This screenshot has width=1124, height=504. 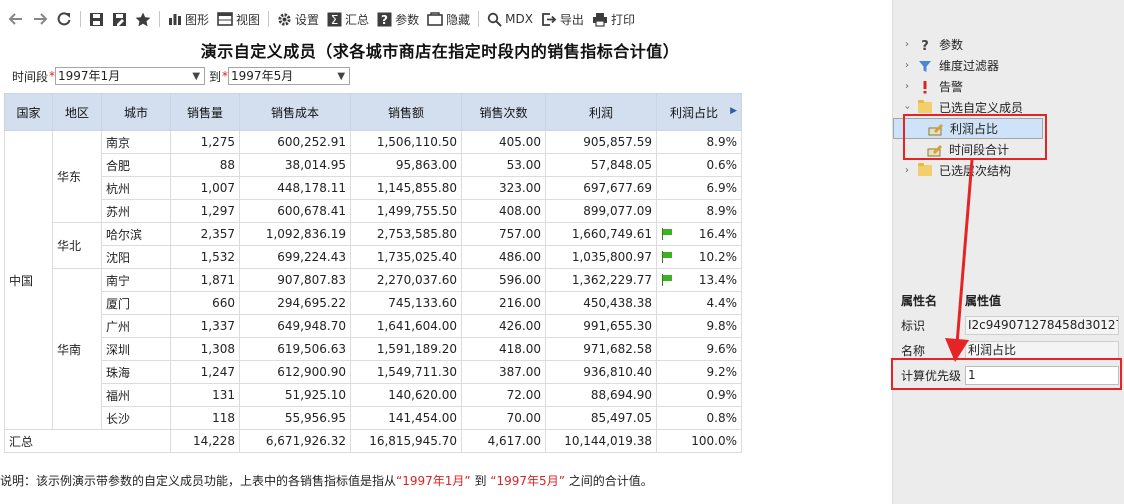 What do you see at coordinates (295, 303) in the screenshot?
I see `cost-cell: 294,695.22` at bounding box center [295, 303].